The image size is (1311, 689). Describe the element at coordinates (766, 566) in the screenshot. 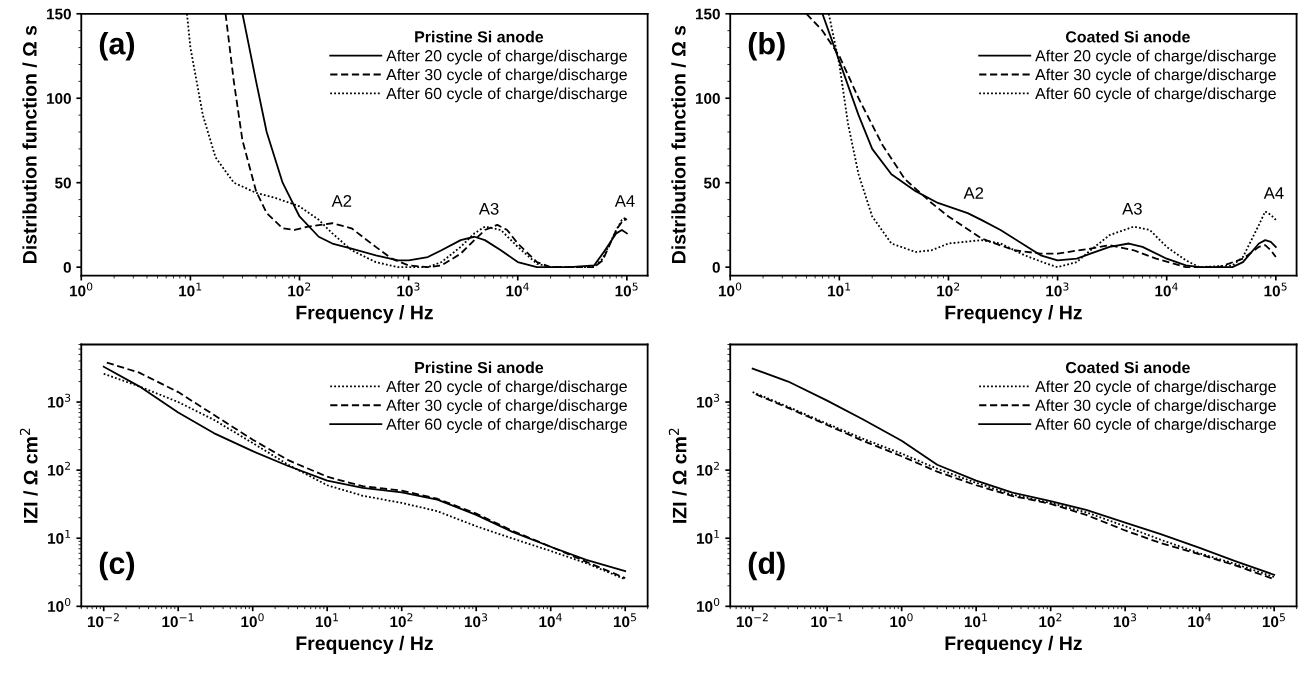

I see `annotation: (d)` at that location.